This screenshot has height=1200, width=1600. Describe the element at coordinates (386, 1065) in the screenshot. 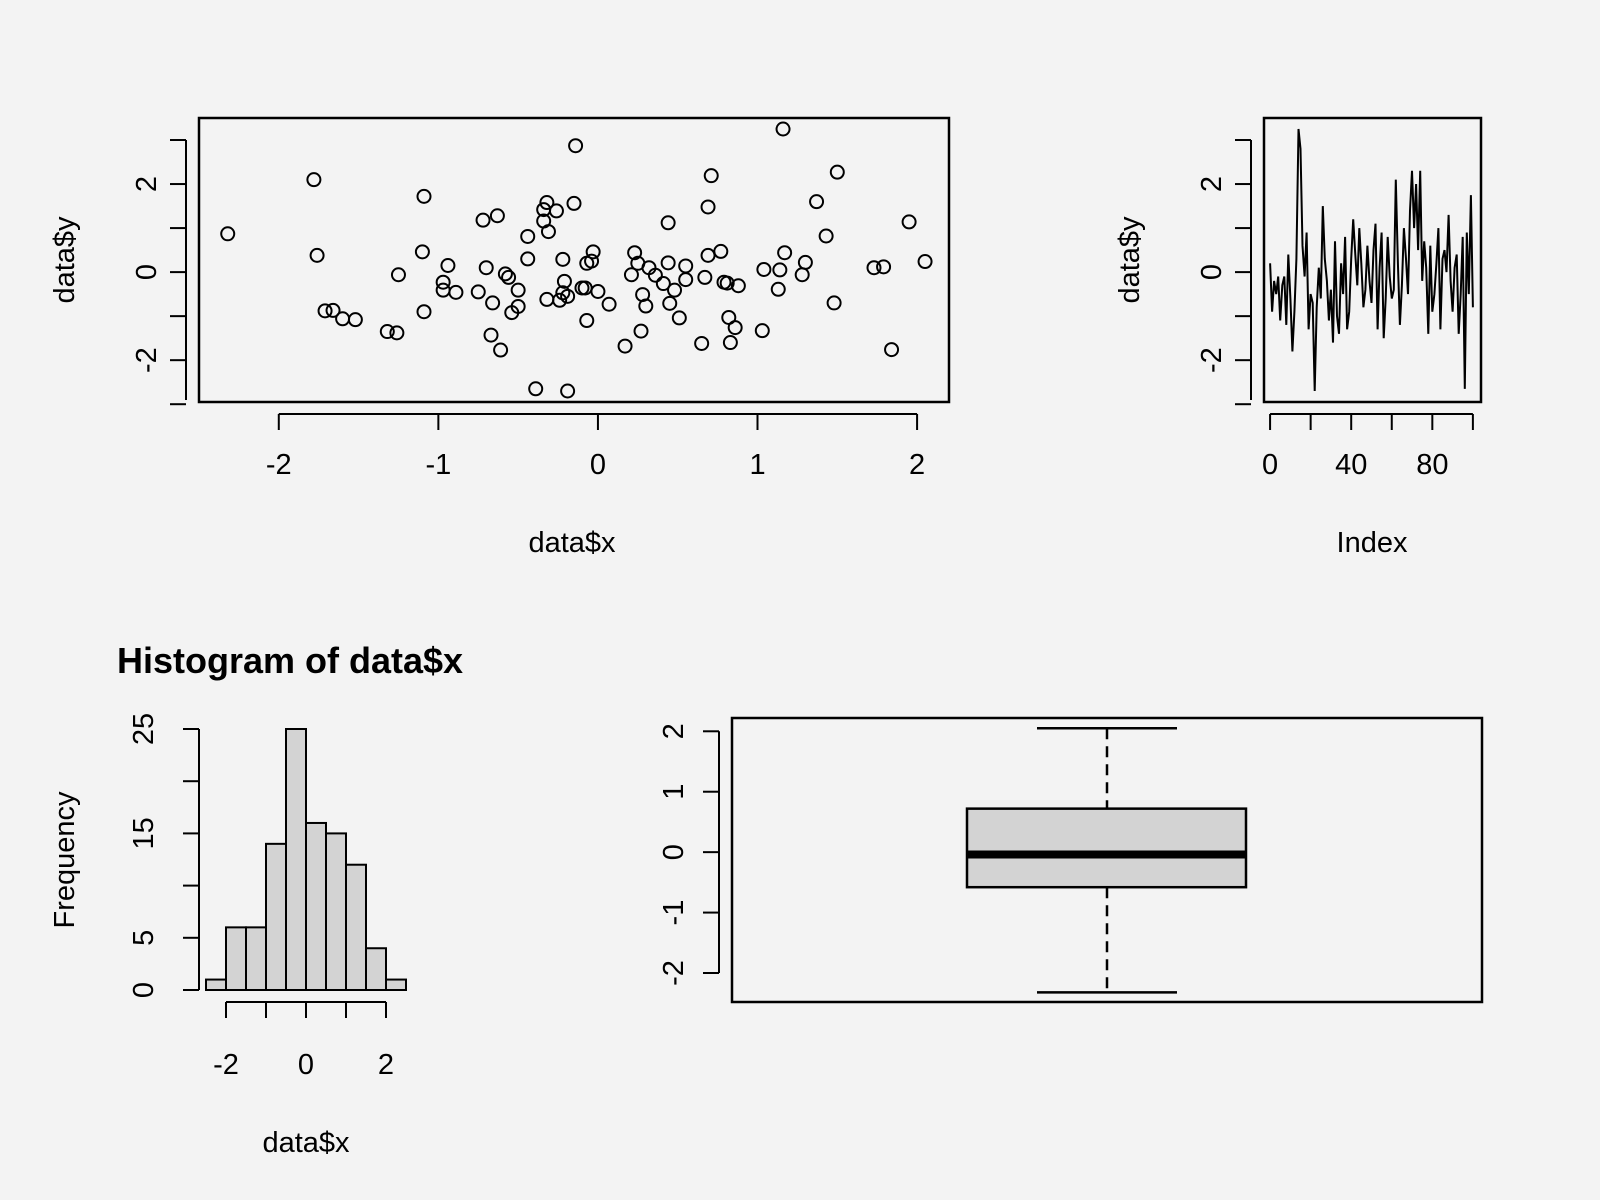

I see `histogram-x-tick-label: 2` at that location.